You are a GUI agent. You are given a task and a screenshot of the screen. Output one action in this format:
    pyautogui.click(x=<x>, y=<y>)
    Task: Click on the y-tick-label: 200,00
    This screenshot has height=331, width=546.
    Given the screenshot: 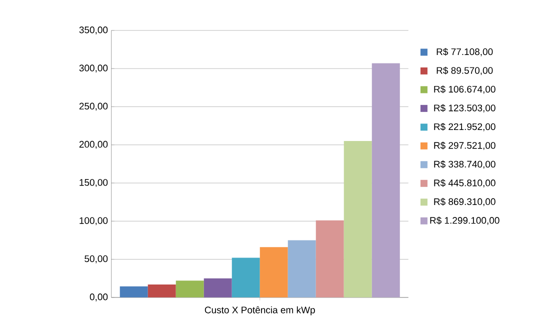 What is the action you would take?
    pyautogui.click(x=93, y=144)
    